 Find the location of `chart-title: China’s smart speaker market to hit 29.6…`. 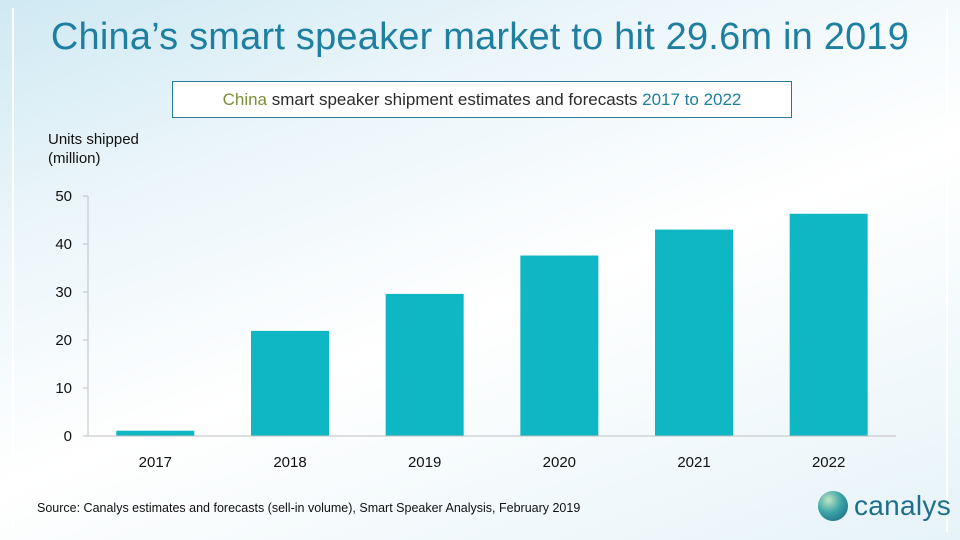

chart-title: China’s smart speaker market to hit 29.6… is located at coordinates (480, 37).